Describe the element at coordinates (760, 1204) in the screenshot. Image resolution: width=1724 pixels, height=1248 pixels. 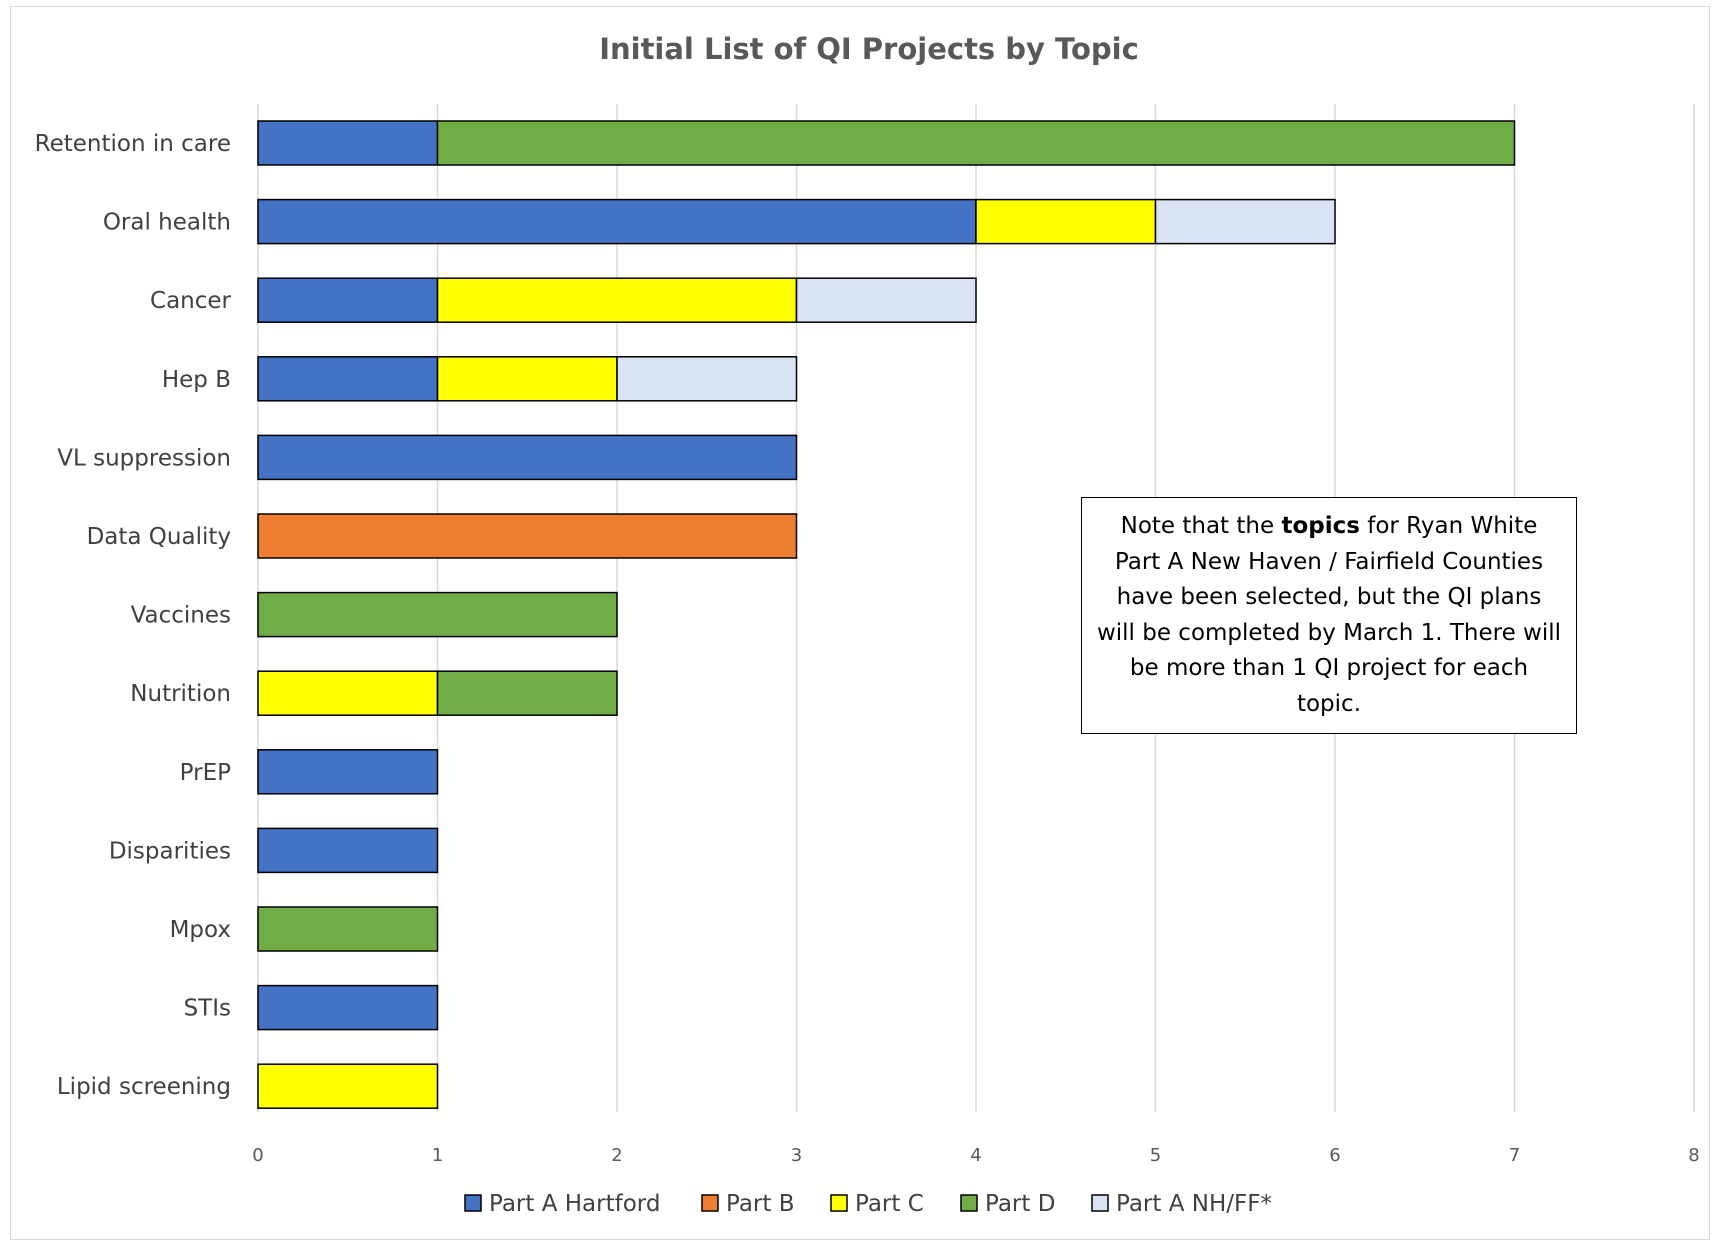
I see `legend-label: Part B` at that location.